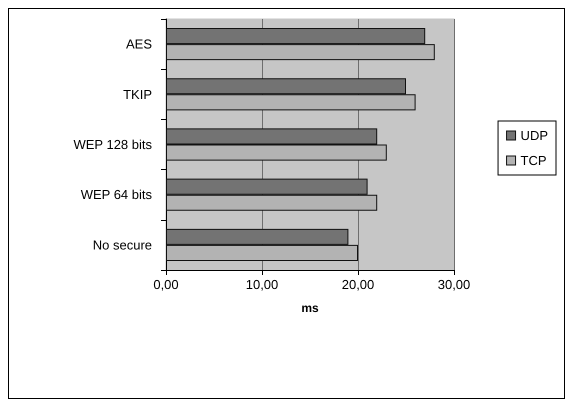 This screenshot has height=409, width=575. Describe the element at coordinates (112, 144) in the screenshot. I see `y-tick-label: WEP 128 bits` at that location.